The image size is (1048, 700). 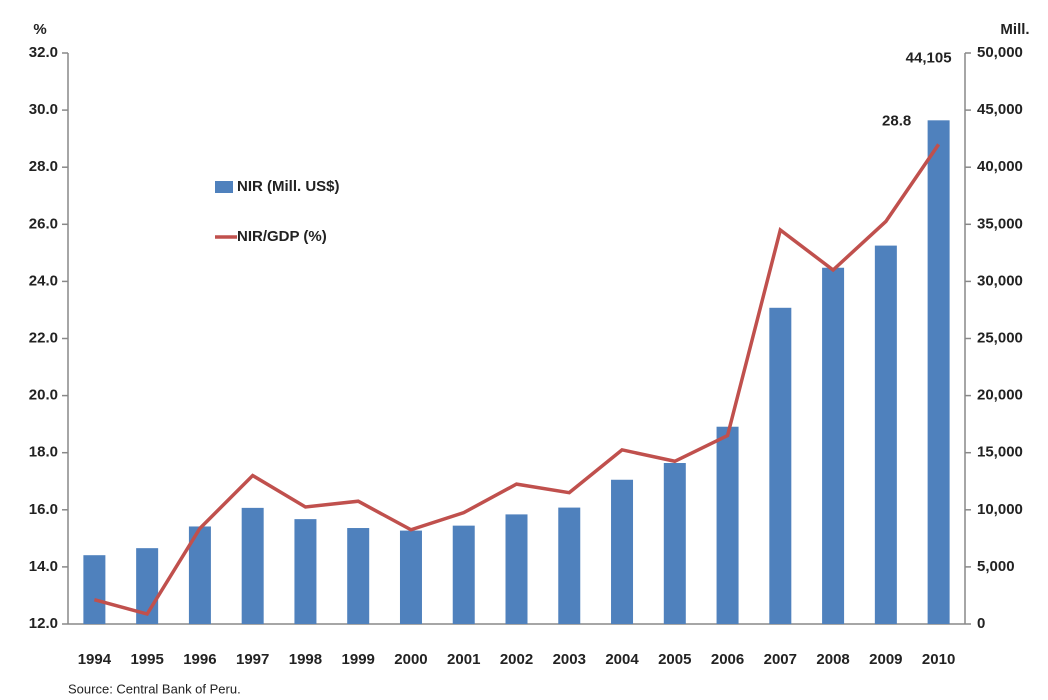 I want to click on x-tick-label: 2000, so click(x=410, y=659).